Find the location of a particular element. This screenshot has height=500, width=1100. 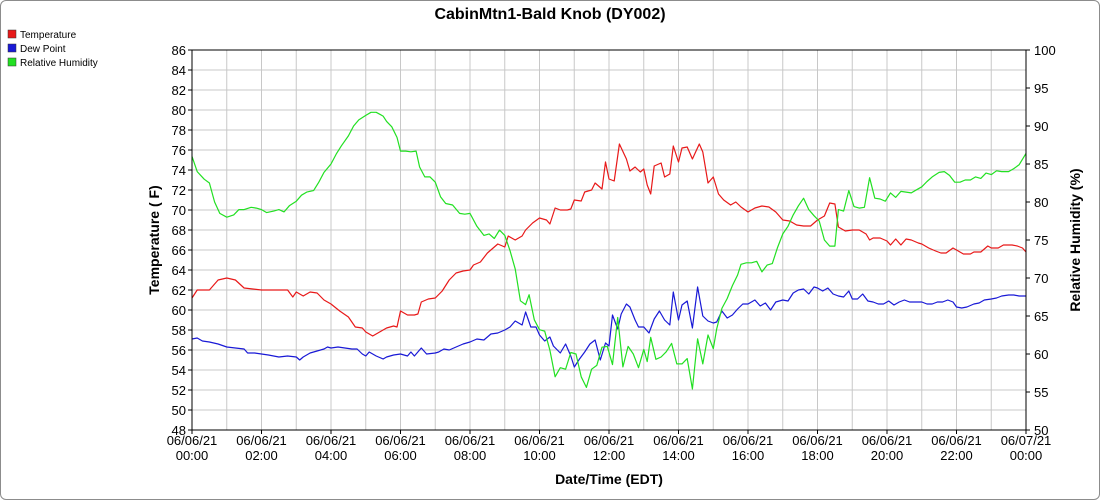

right-tick-label: 100 is located at coordinates (1045, 50).